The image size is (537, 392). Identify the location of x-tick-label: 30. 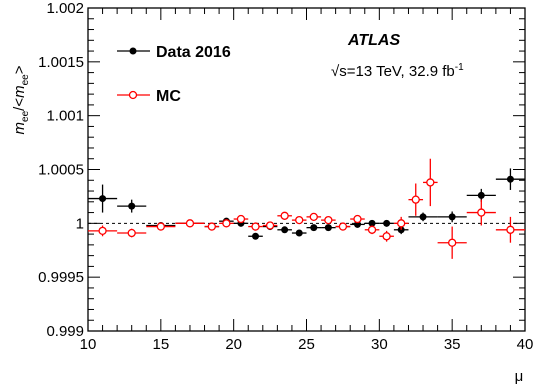
(379, 344).